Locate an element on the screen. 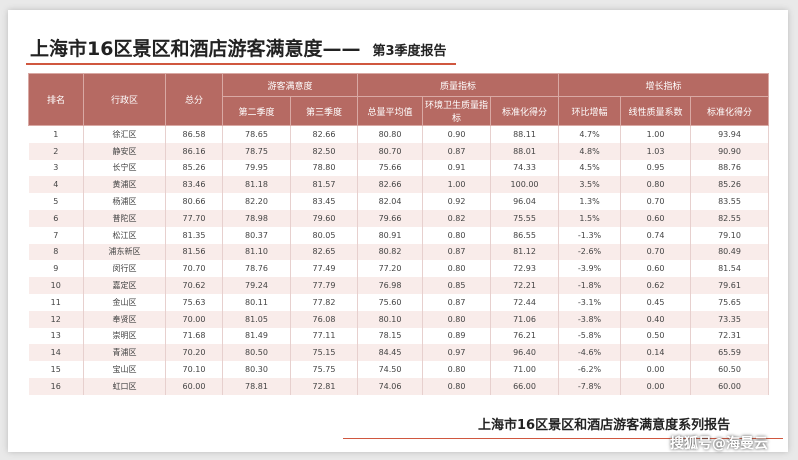 The image size is (798, 460). cell: 72.81 is located at coordinates (324, 386).